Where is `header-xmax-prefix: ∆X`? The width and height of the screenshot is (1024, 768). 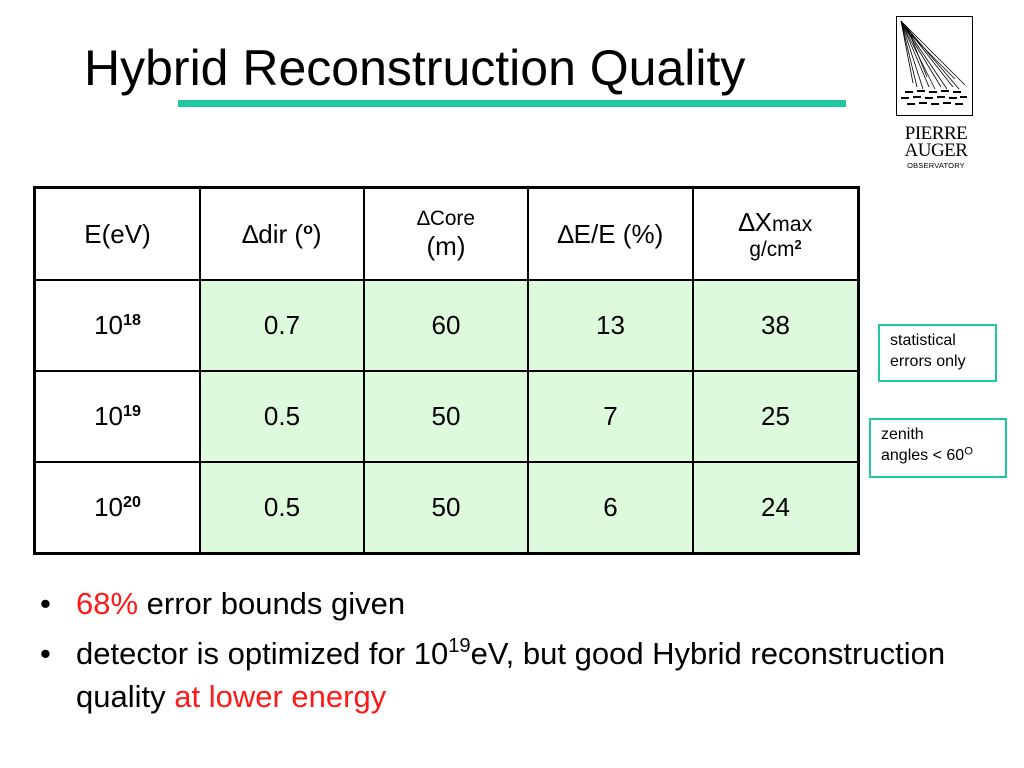
header-xmax-prefix: ∆X is located at coordinates (755, 221).